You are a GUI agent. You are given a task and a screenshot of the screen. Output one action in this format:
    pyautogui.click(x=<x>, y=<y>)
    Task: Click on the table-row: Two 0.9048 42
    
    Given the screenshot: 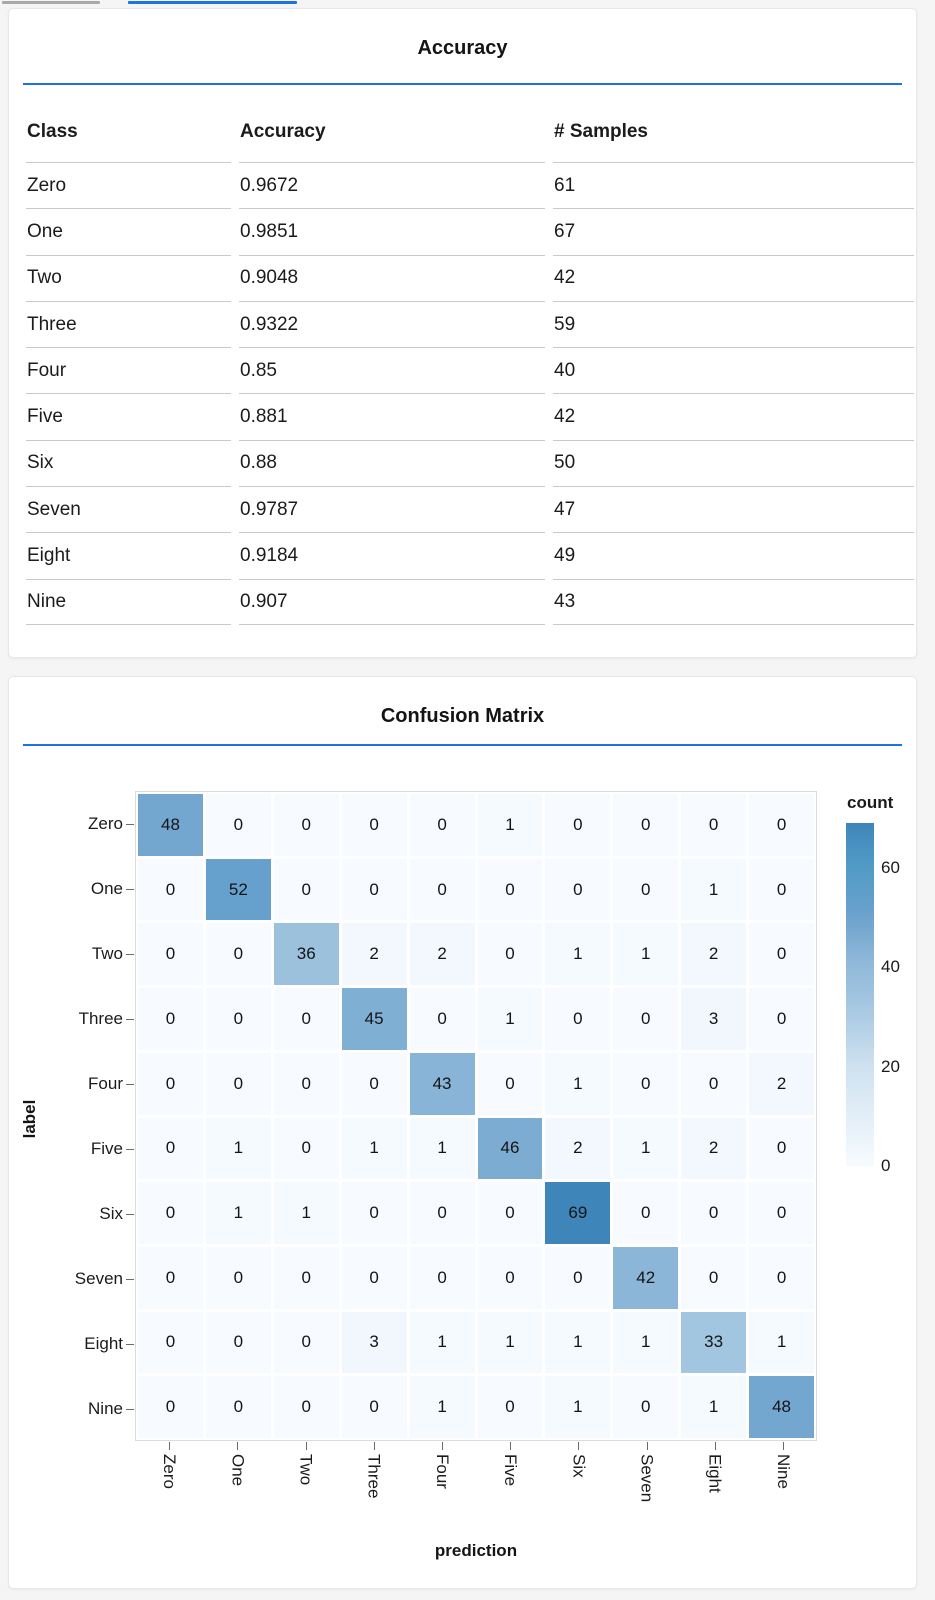 What is the action you would take?
    pyautogui.click(x=470, y=277)
    